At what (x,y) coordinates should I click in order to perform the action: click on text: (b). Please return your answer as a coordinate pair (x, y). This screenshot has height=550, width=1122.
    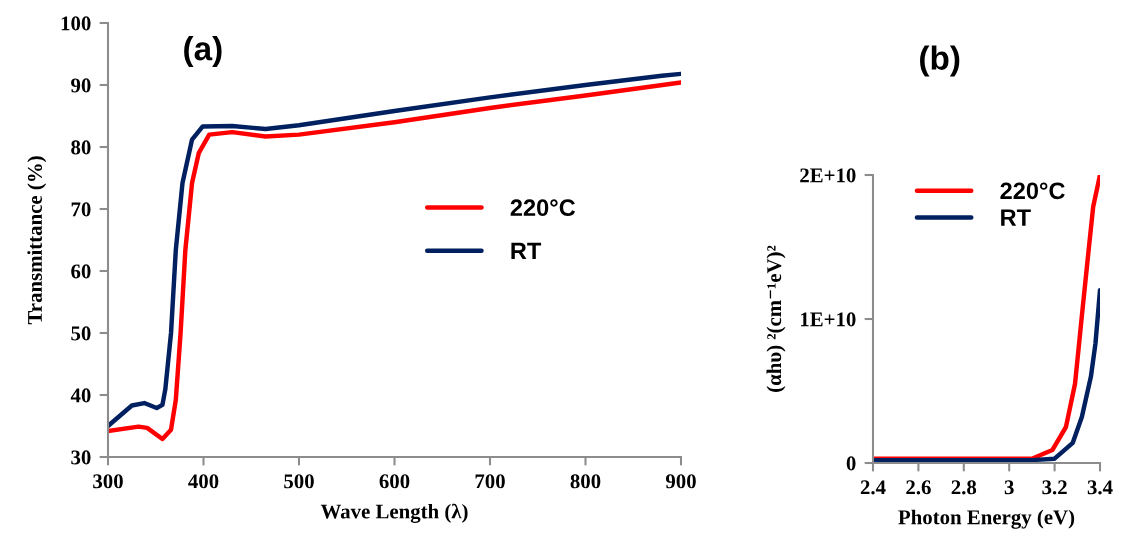
    Looking at the image, I should click on (940, 61).